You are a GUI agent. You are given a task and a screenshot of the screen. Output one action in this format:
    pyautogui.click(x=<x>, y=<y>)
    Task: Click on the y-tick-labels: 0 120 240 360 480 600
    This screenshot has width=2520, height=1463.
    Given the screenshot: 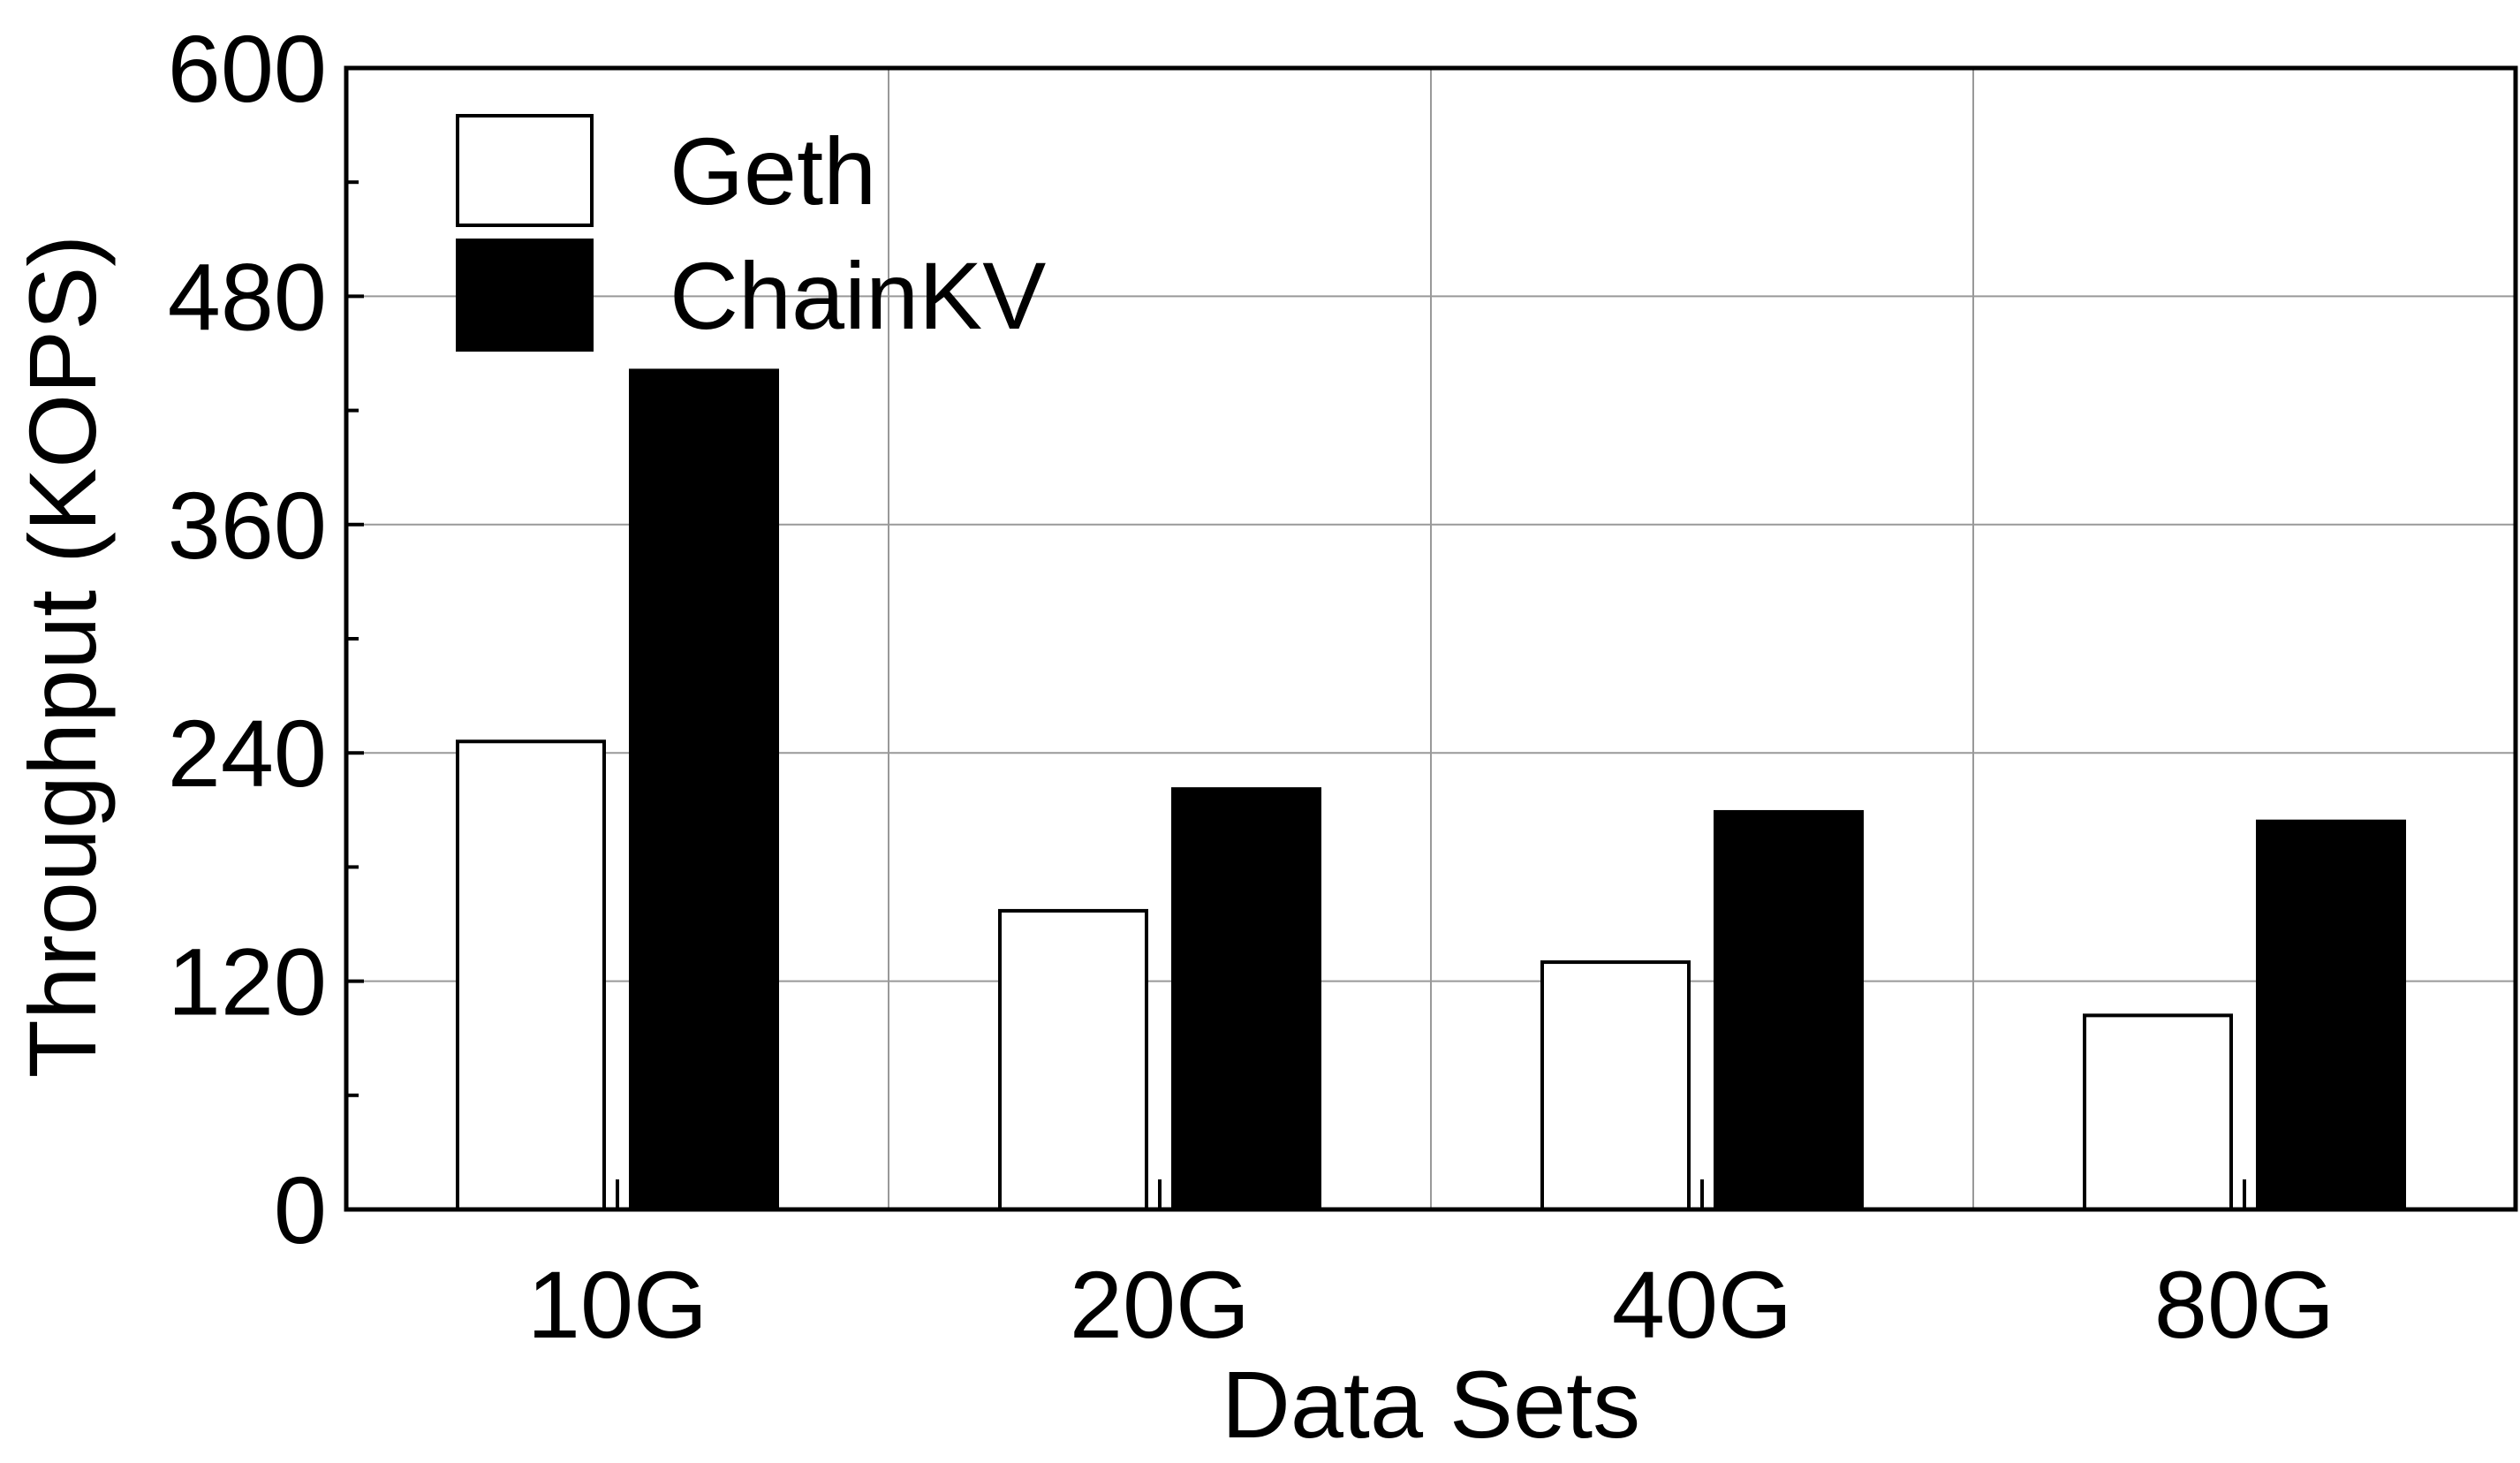 What is the action you would take?
    pyautogui.click(x=247, y=639)
    